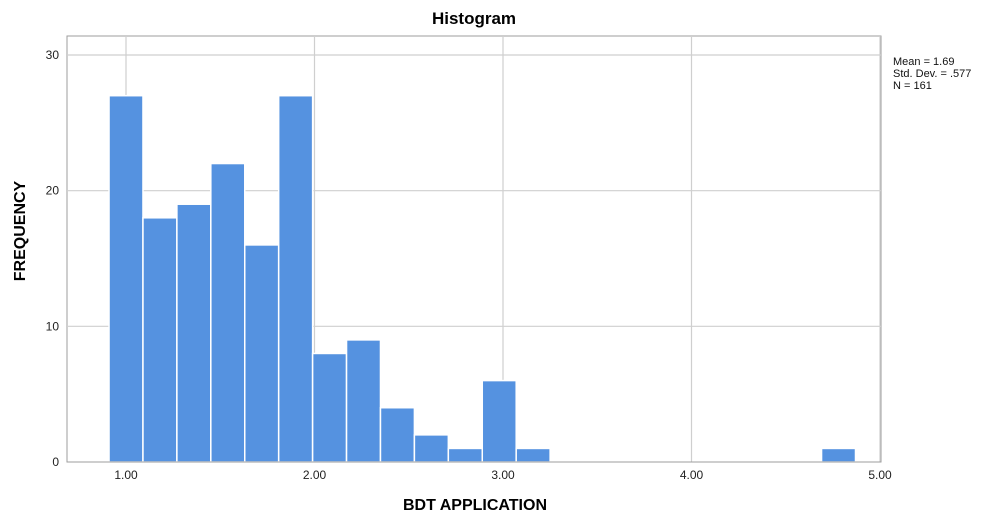 The image size is (1006, 516). What do you see at coordinates (923, 62) in the screenshot?
I see `stats-mean: Mean = 1.69` at bounding box center [923, 62].